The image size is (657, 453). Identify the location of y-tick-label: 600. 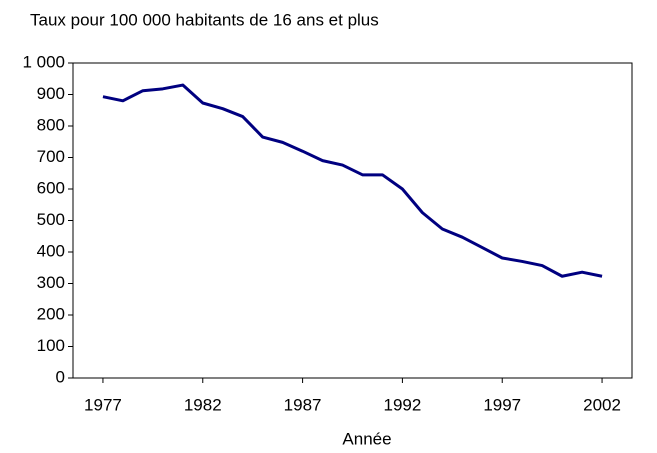
(51, 187).